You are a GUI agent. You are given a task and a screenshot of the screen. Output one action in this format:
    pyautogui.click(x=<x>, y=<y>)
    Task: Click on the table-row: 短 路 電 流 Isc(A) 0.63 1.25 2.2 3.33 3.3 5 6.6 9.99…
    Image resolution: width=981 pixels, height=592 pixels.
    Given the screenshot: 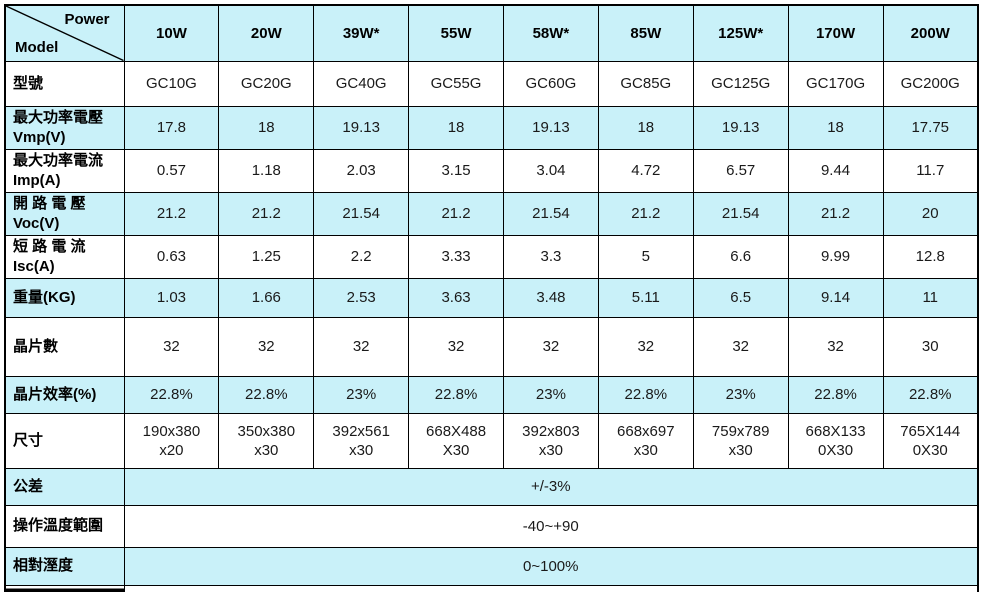 What is the action you would take?
    pyautogui.click(x=491, y=256)
    